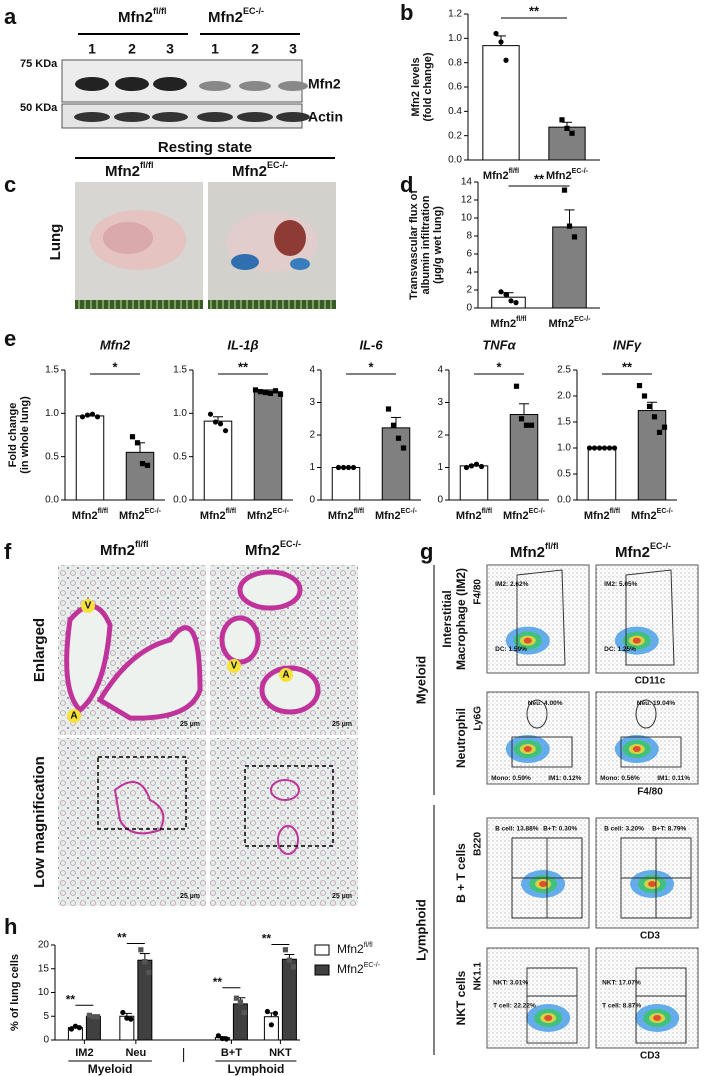 The height and width of the screenshot is (1076, 706). What do you see at coordinates (46, 1016) in the screenshot?
I see `y-tick-label: 5` at bounding box center [46, 1016].